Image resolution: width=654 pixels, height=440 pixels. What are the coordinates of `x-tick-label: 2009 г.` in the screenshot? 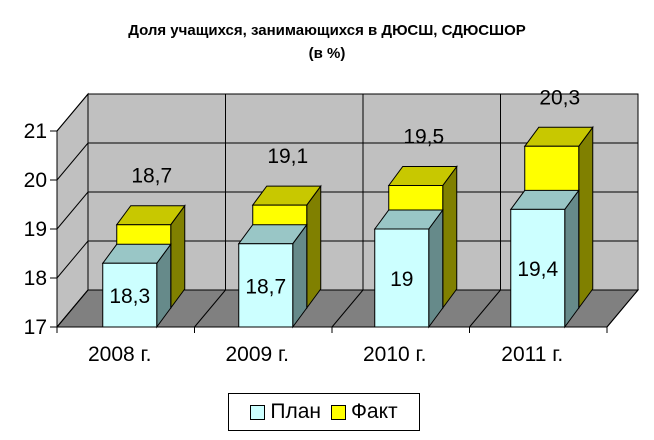 It's located at (257, 354).